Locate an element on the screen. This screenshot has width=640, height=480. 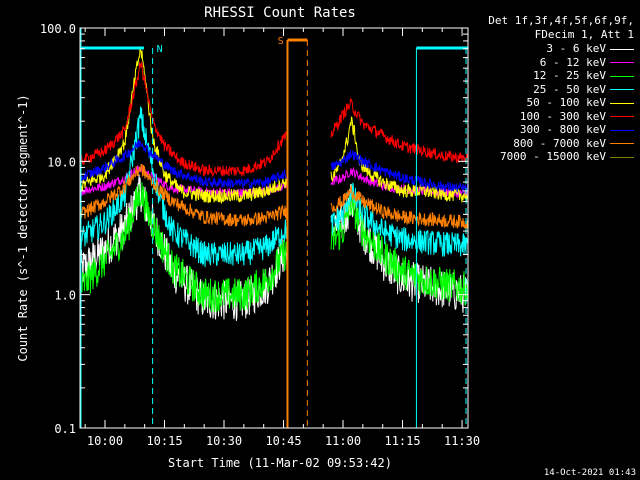
legend-label: 300 - 800 keV is located at coordinates (562, 129).